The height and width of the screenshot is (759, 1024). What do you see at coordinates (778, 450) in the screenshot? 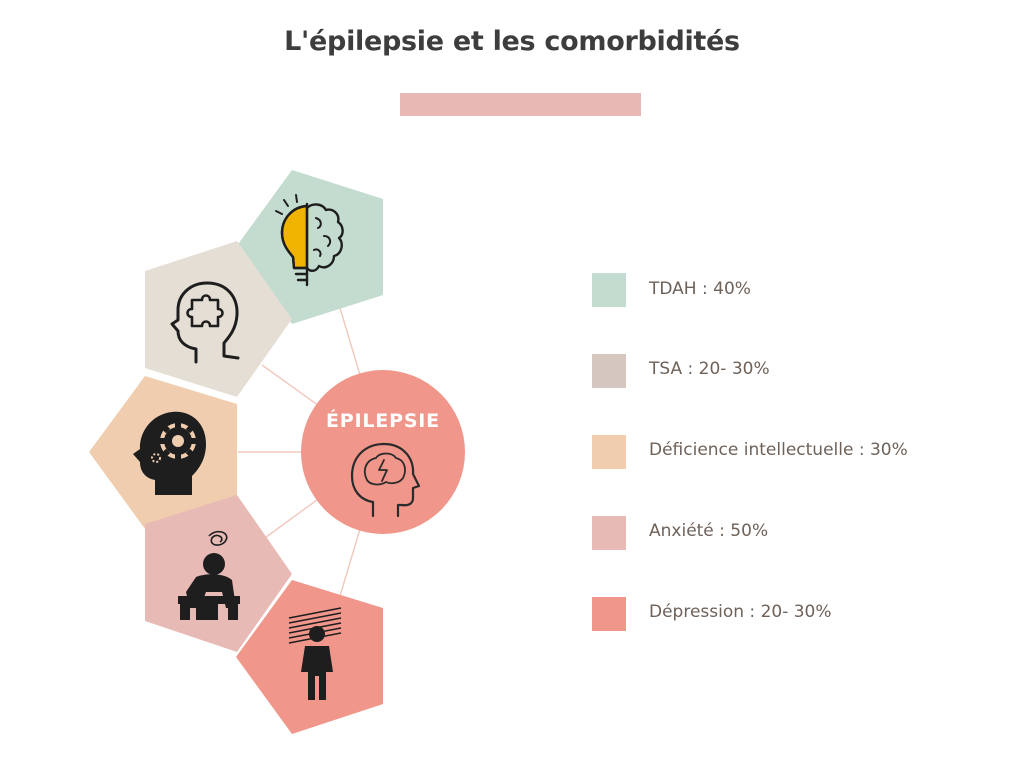
I see `legend-label-deficience: Déficience intellectuelle : 30%` at bounding box center [778, 450].